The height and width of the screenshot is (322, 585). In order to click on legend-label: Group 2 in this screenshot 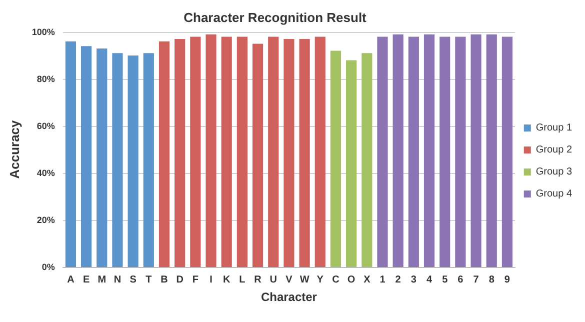, I will do `click(554, 150)`.